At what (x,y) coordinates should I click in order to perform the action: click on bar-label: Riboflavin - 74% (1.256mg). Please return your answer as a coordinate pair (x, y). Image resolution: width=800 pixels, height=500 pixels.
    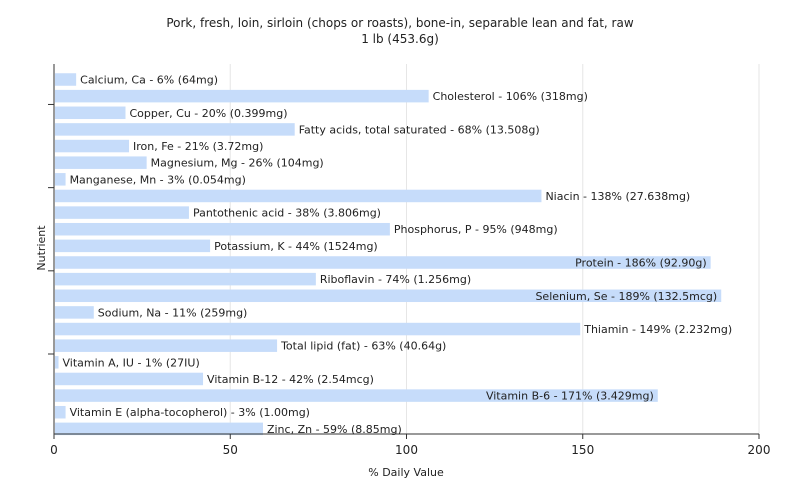
    Looking at the image, I should click on (395, 279).